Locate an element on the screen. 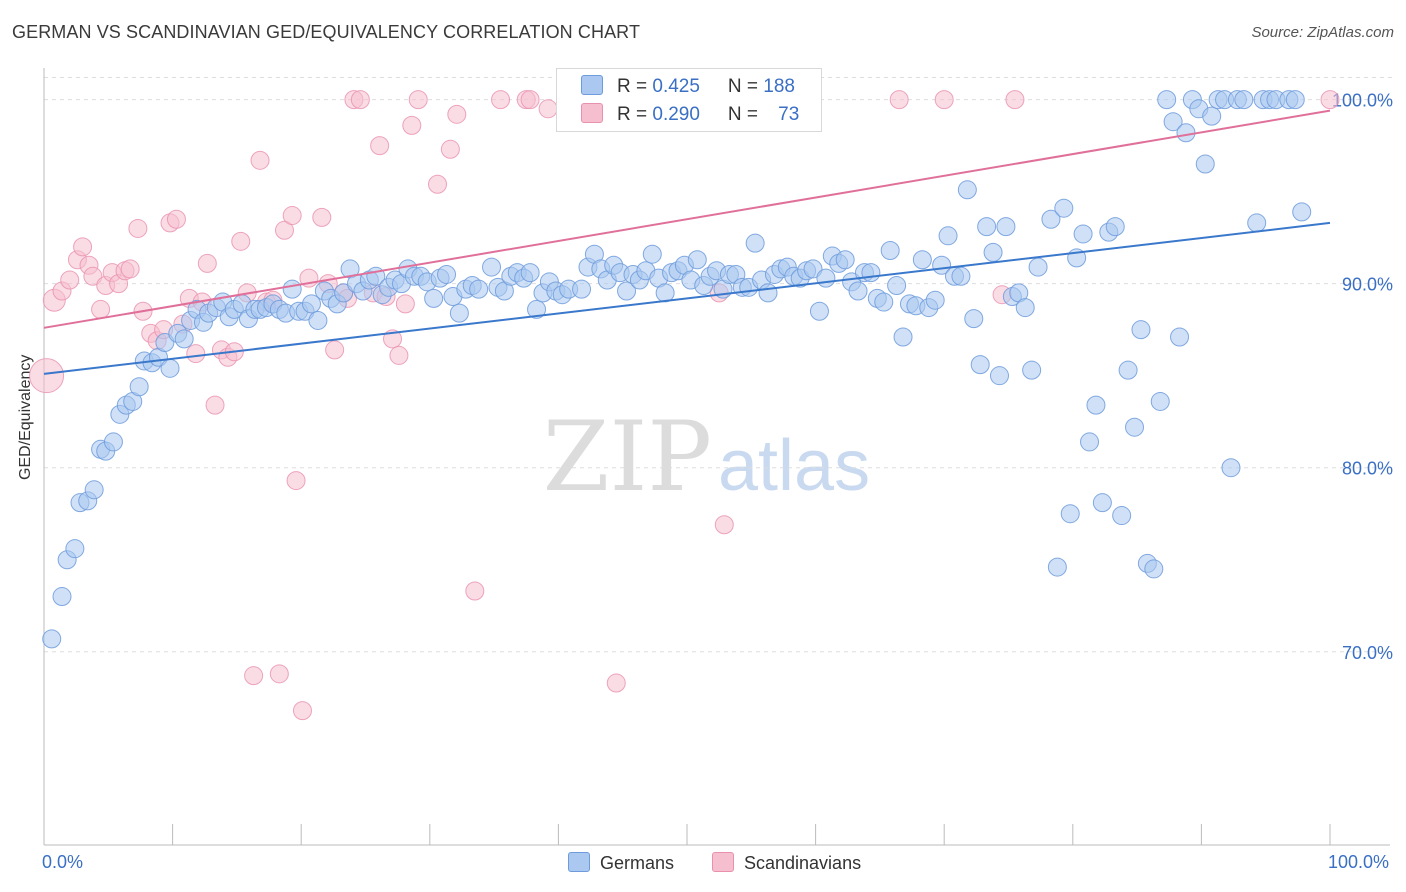 The width and height of the screenshot is (1406, 892). bottom-legend-germans: Germans is located at coordinates (621, 863).